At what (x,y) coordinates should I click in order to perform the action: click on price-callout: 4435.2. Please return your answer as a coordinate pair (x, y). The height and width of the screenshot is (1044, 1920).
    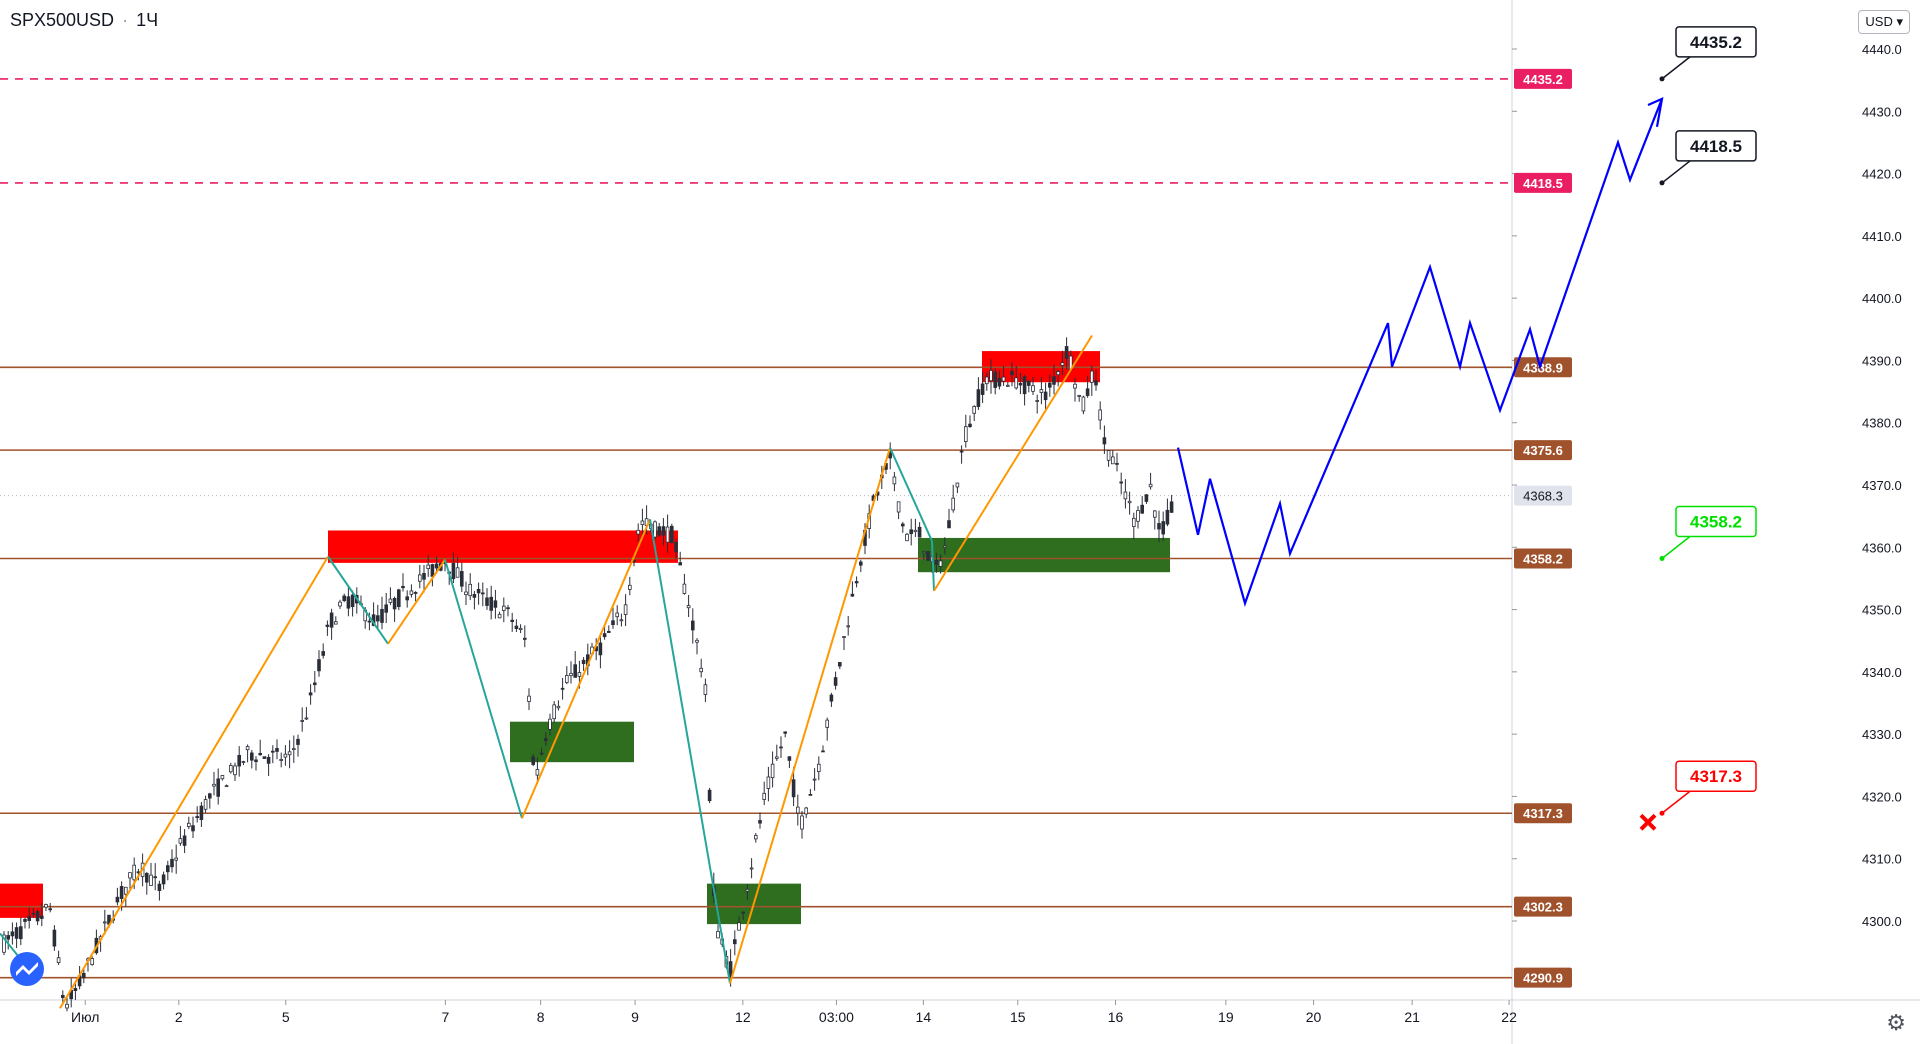
    Looking at the image, I should click on (1708, 54).